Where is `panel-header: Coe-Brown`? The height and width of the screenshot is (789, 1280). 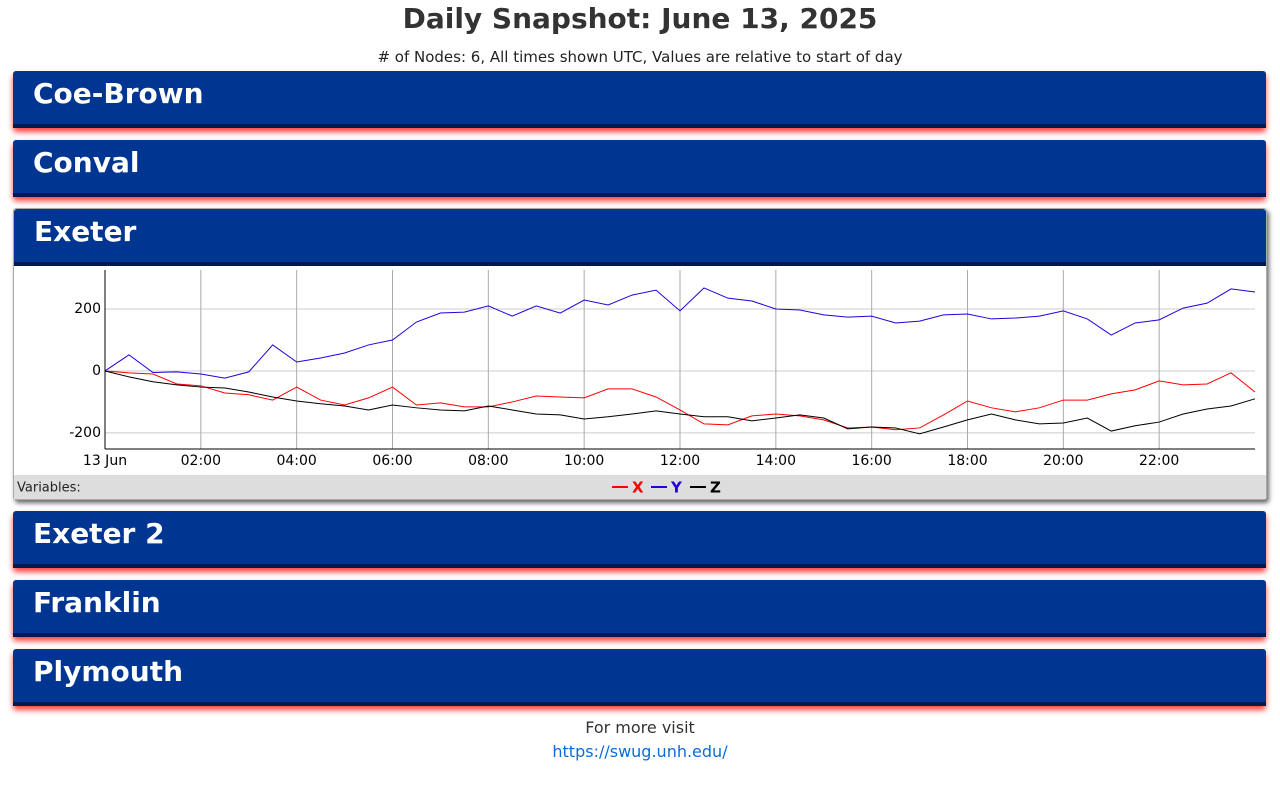
panel-header: Coe-Brown is located at coordinates (639, 99).